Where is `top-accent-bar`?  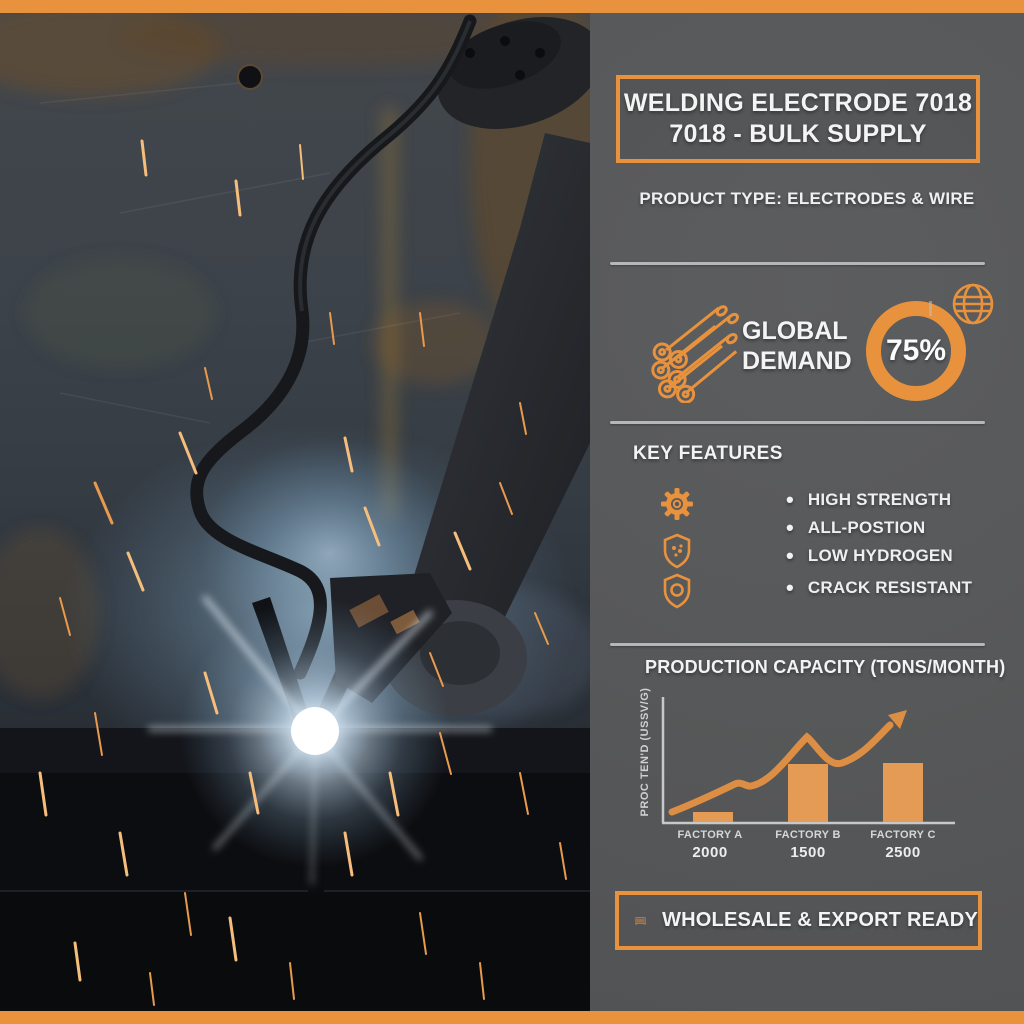
top-accent-bar is located at coordinates (512, 6).